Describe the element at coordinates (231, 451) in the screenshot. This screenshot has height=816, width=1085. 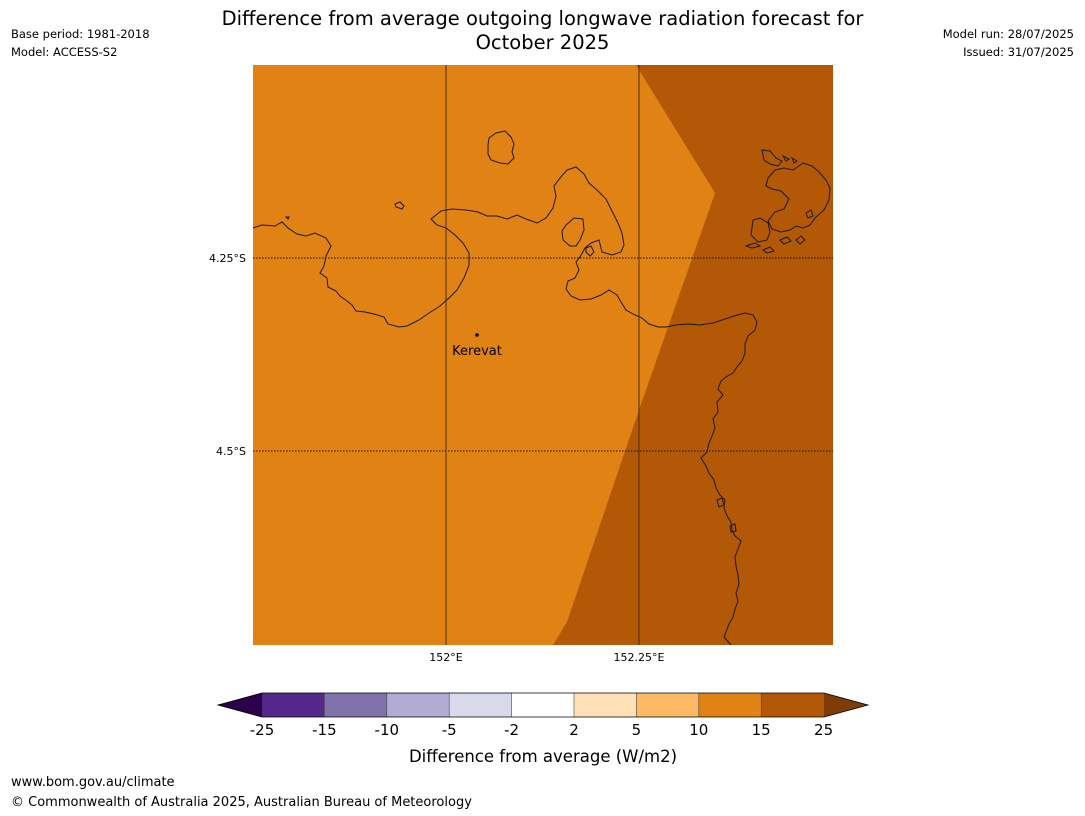
I see `lat-label-4-5: 4.5°S` at that location.